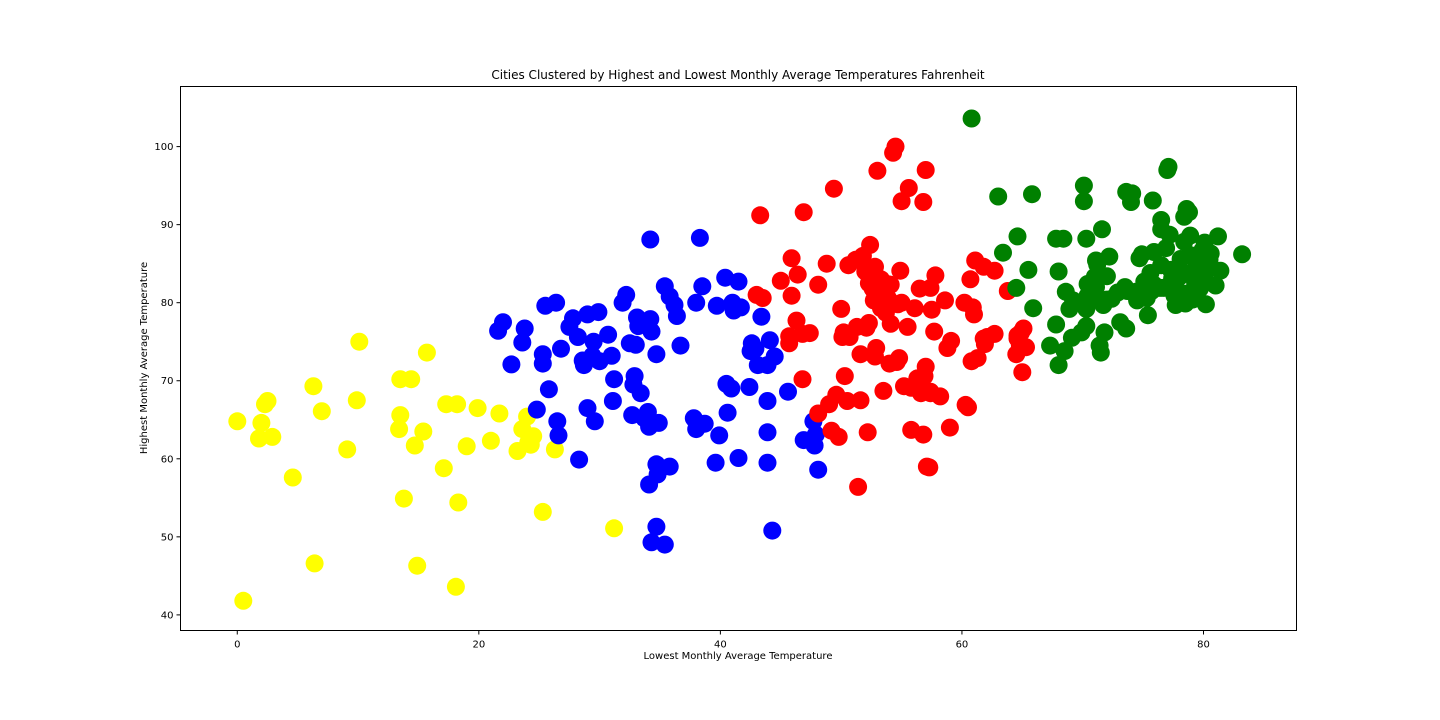 This screenshot has width=1440, height=720. I want to click on x-axis-label: Lowest Monthly Average Temperature, so click(738, 656).